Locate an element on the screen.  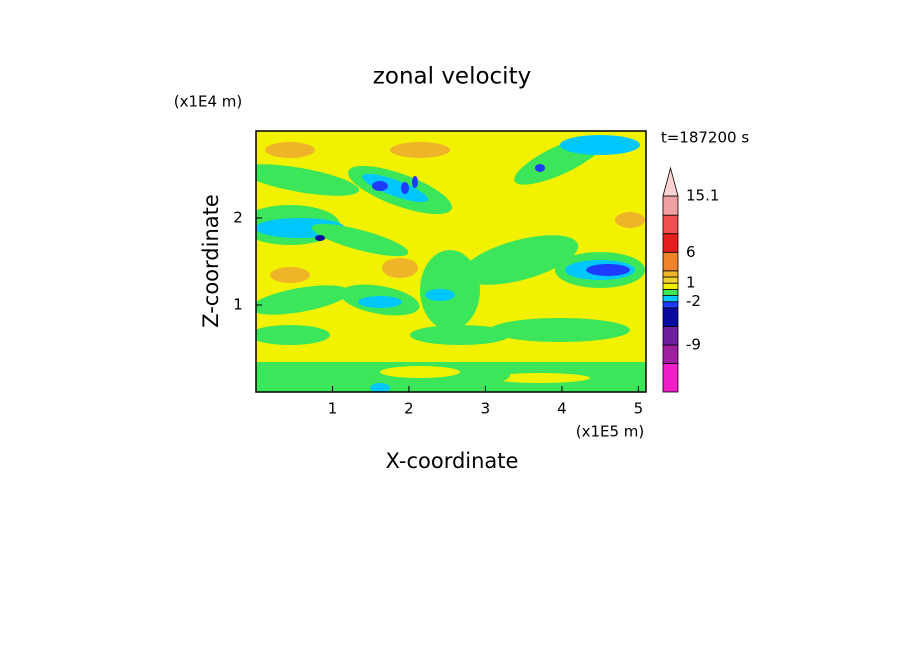
colorbar-tick-label: 15.1 is located at coordinates (702, 196).